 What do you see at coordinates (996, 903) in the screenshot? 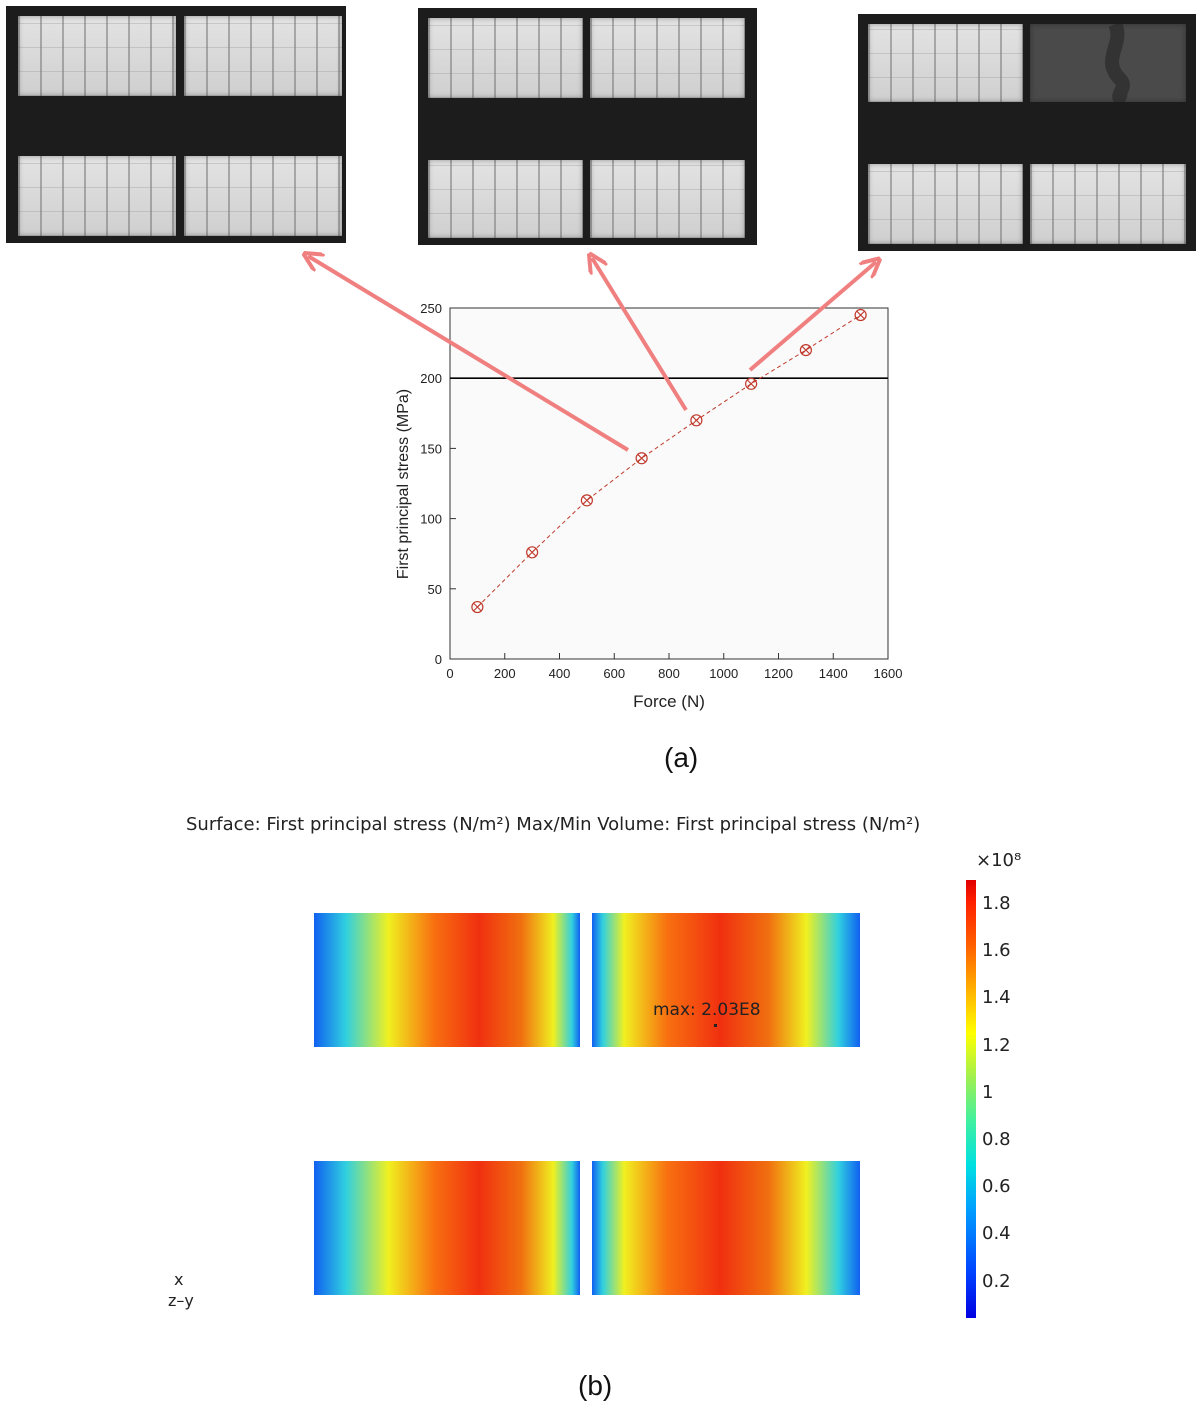
I see `colorbar-tick-label: 1.8` at bounding box center [996, 903].